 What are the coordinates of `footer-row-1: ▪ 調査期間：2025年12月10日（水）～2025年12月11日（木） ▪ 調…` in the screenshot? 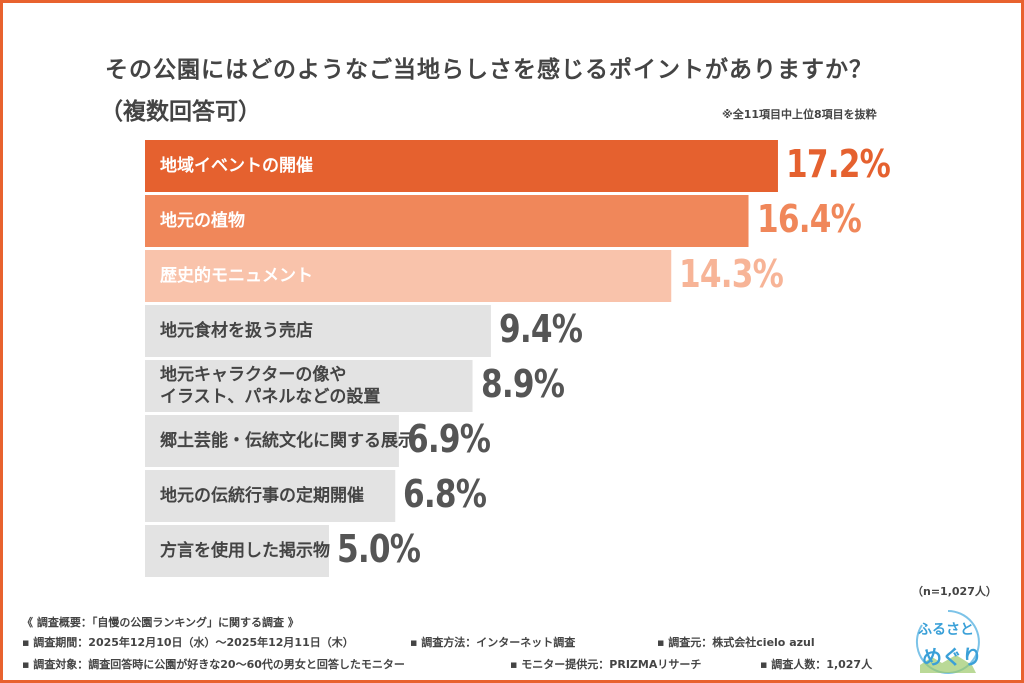 It's located at (472, 641).